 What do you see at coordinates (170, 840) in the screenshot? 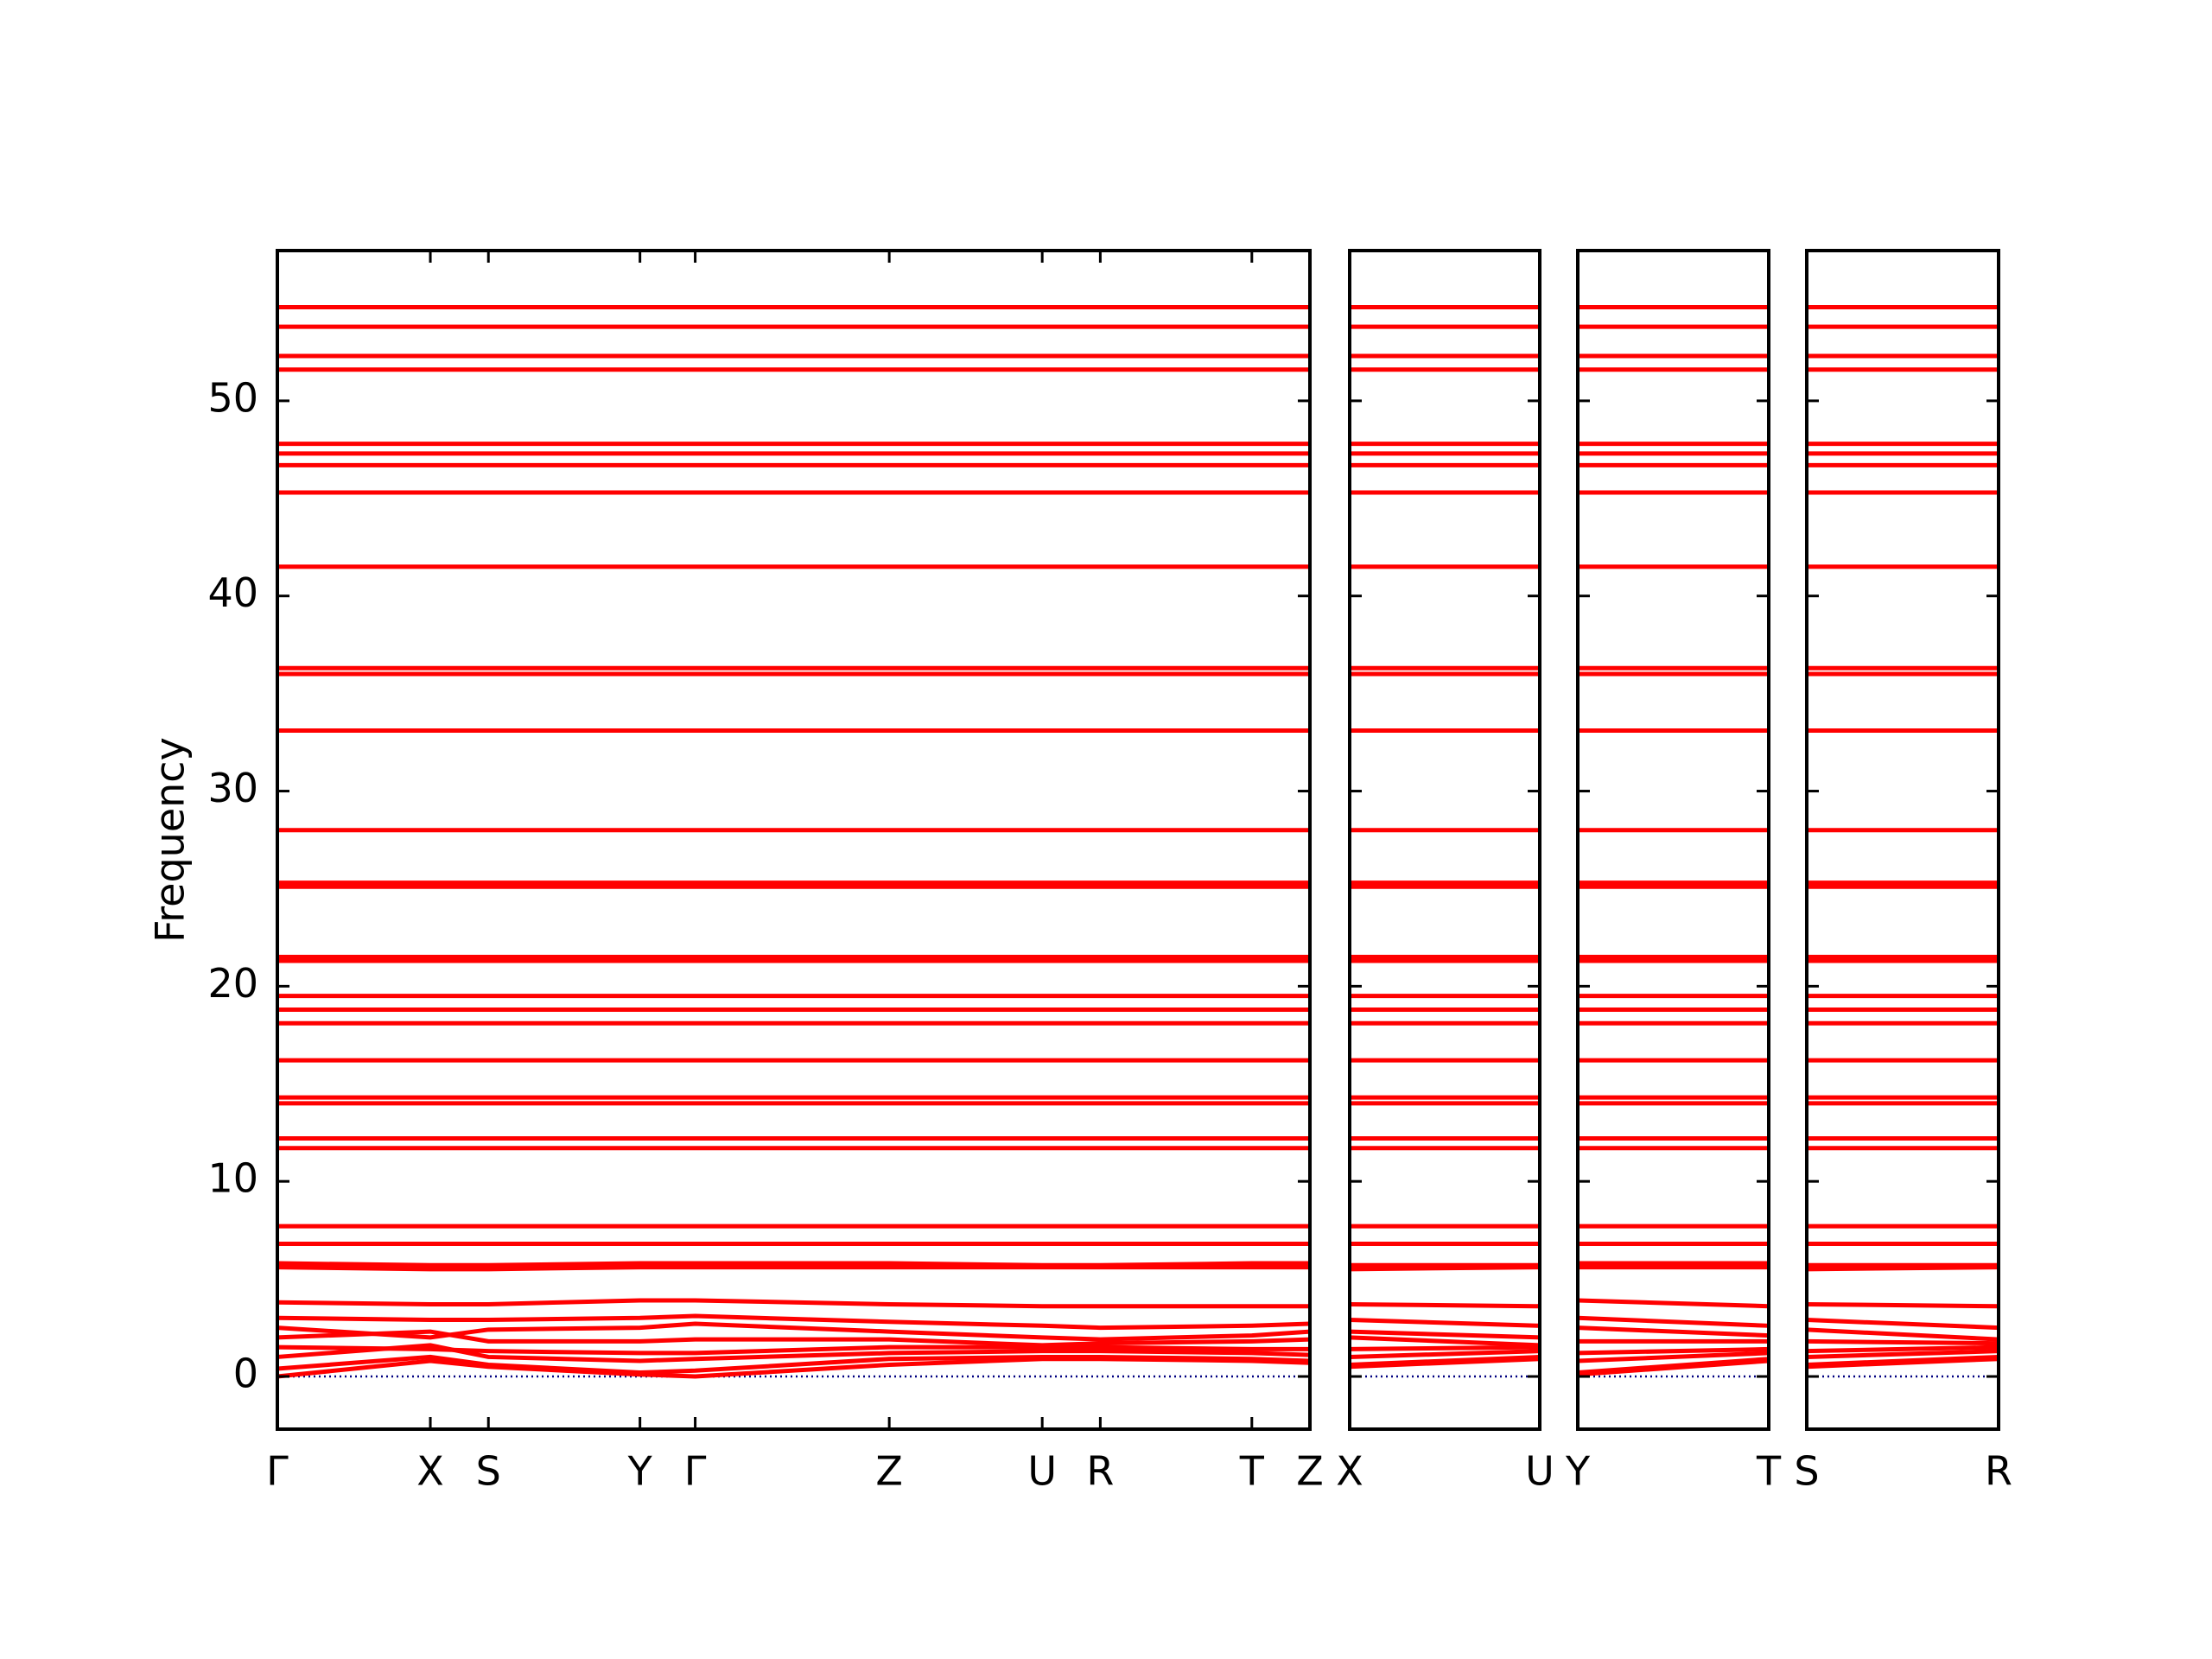
I see `y-axis-label: Frequency` at bounding box center [170, 840].